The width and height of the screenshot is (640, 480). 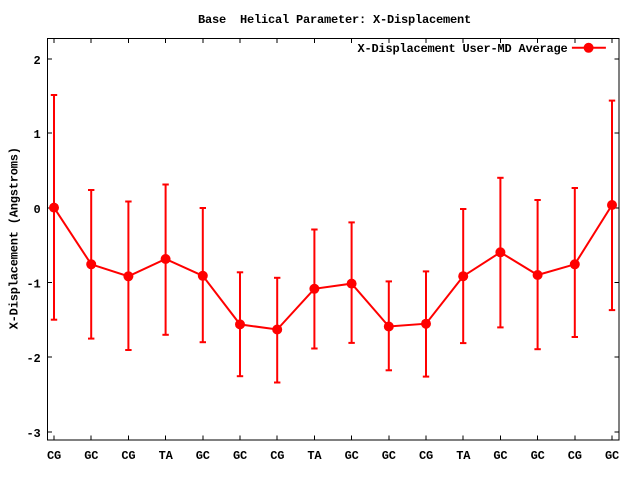 What do you see at coordinates (33, 284) in the screenshot?
I see `svg-text: -1` at bounding box center [33, 284].